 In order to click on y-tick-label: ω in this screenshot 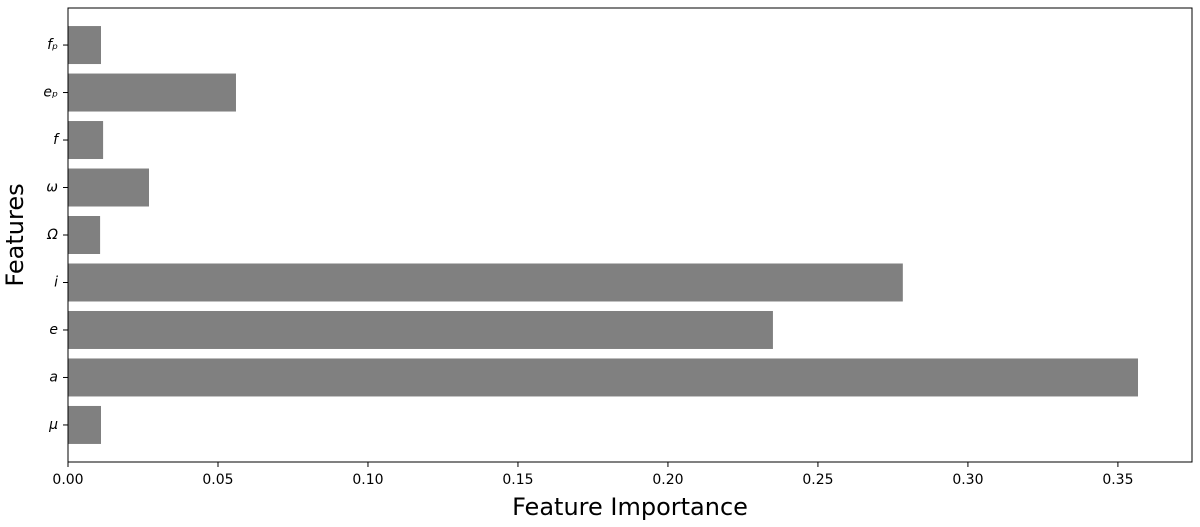, I will do `click(52, 188)`.